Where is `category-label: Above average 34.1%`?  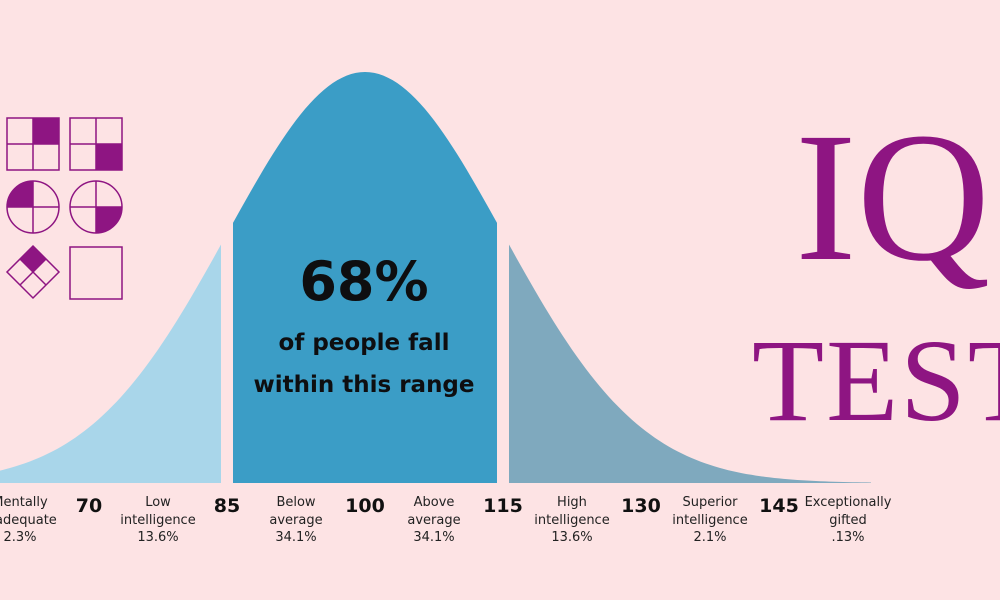
category-label: Above average 34.1% is located at coordinates (434, 520).